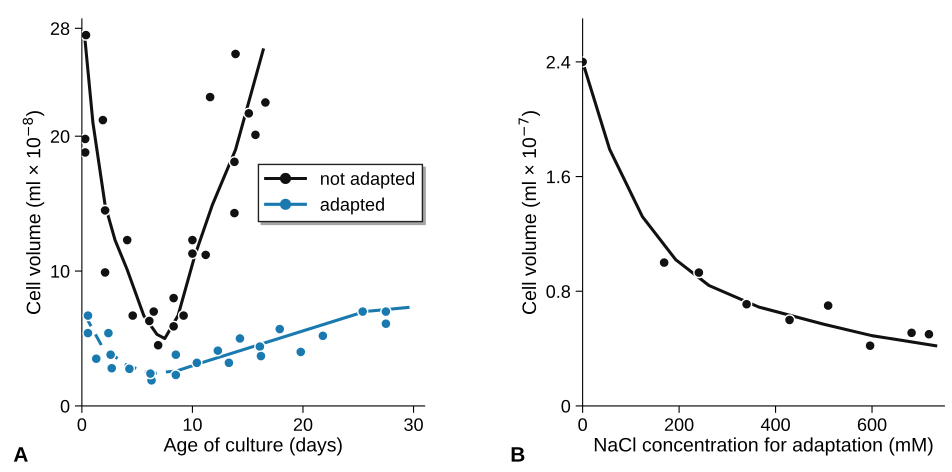  What do you see at coordinates (60, 271) in the screenshot?
I see `y-tick-label: 10` at bounding box center [60, 271].